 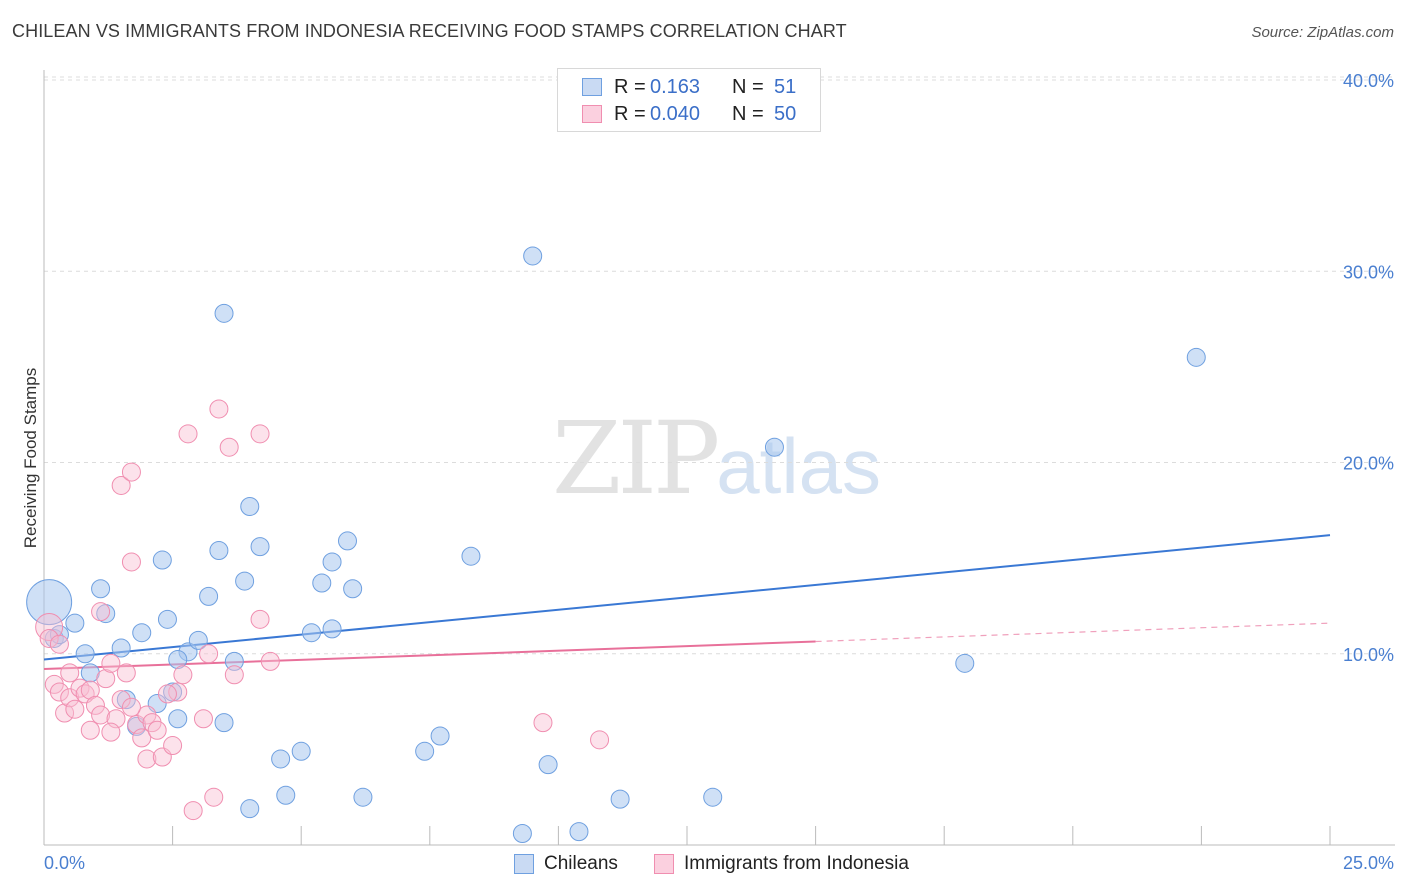 I want to click on bottom-legend-indonesia: Immigrants from Indonesia, so click(x=781, y=864).